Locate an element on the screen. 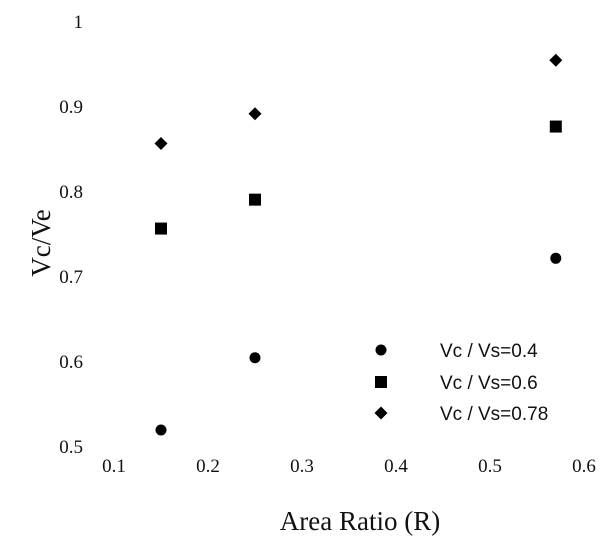 This screenshot has height=541, width=614. legend-label: Vc / Vs=0.4 is located at coordinates (489, 351).